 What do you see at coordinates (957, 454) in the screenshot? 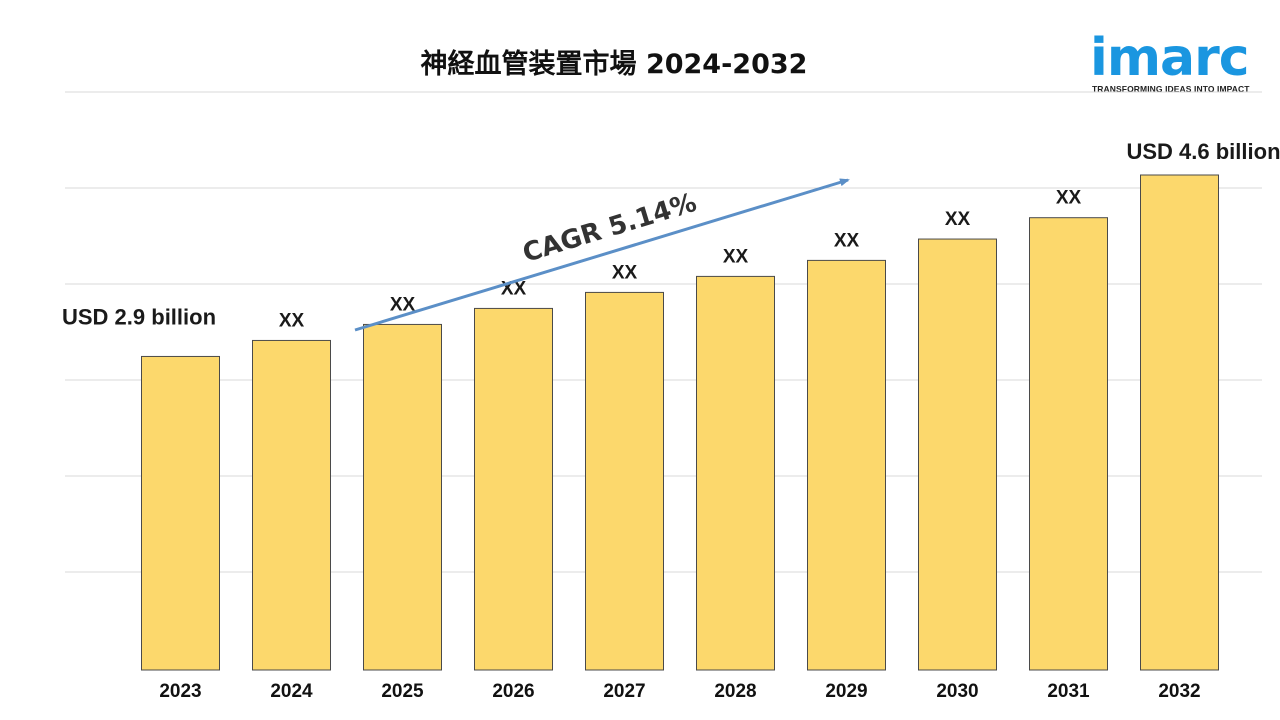
I see `bar-2030` at bounding box center [957, 454].